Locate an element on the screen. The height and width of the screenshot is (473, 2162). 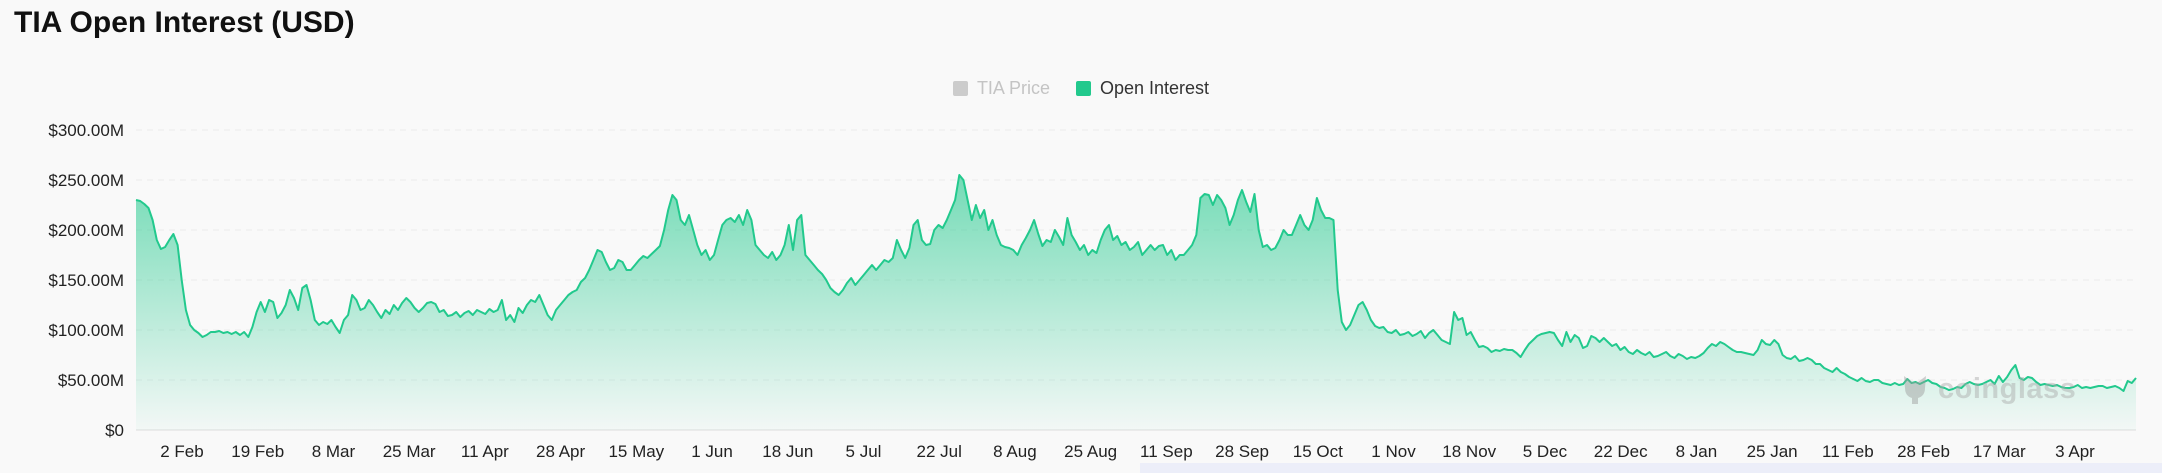
legend-item-open-interest: Open Interest is located at coordinates (1142, 88).